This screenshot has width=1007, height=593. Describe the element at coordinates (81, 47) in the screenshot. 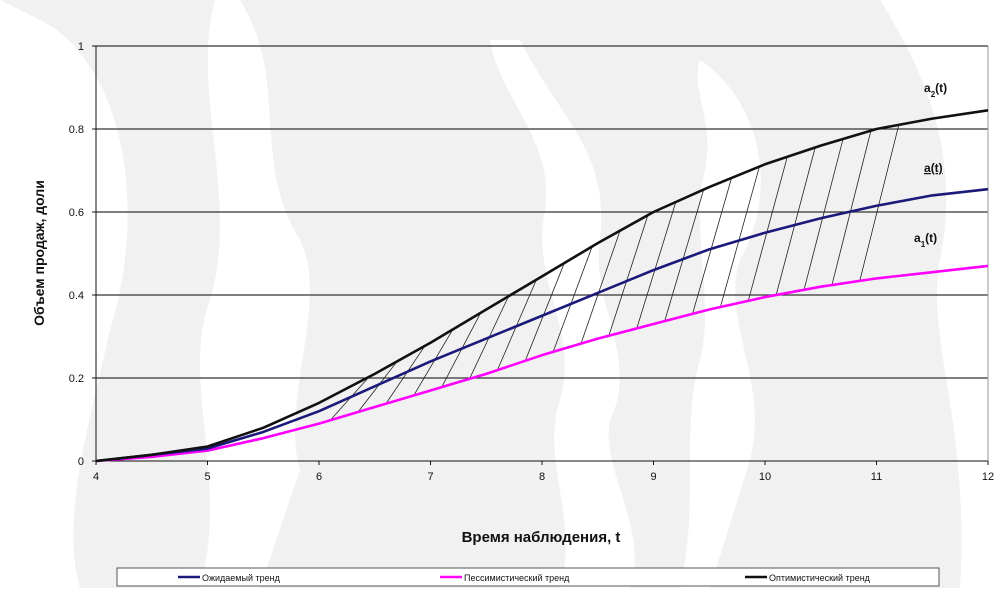

I see `y-tick-label: 1` at that location.